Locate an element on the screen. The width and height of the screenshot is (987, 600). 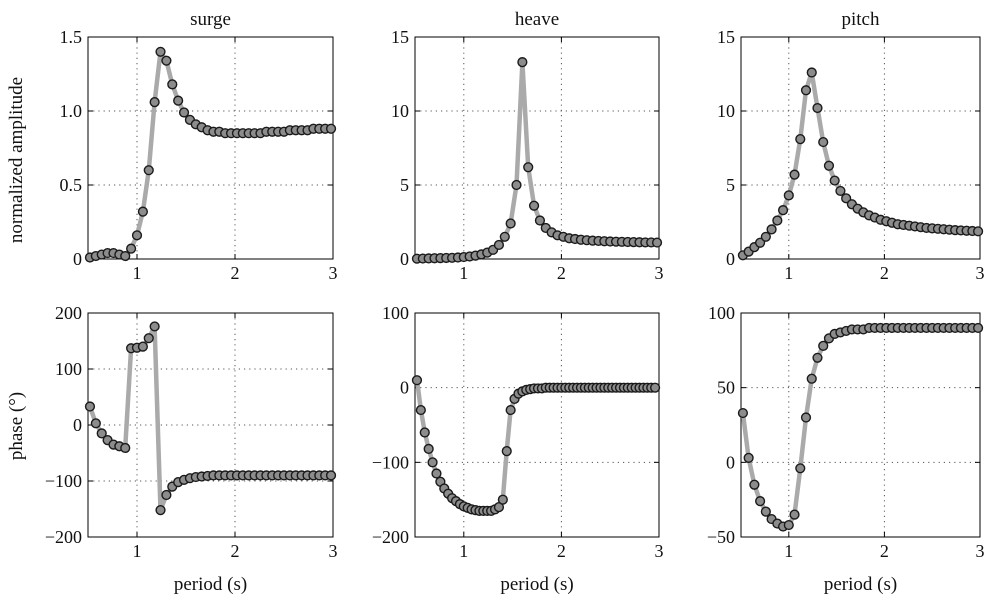
panel-surge: 0 0.5 1.0 1.5 1 2 3 surge is located at coordinates (199, 146).